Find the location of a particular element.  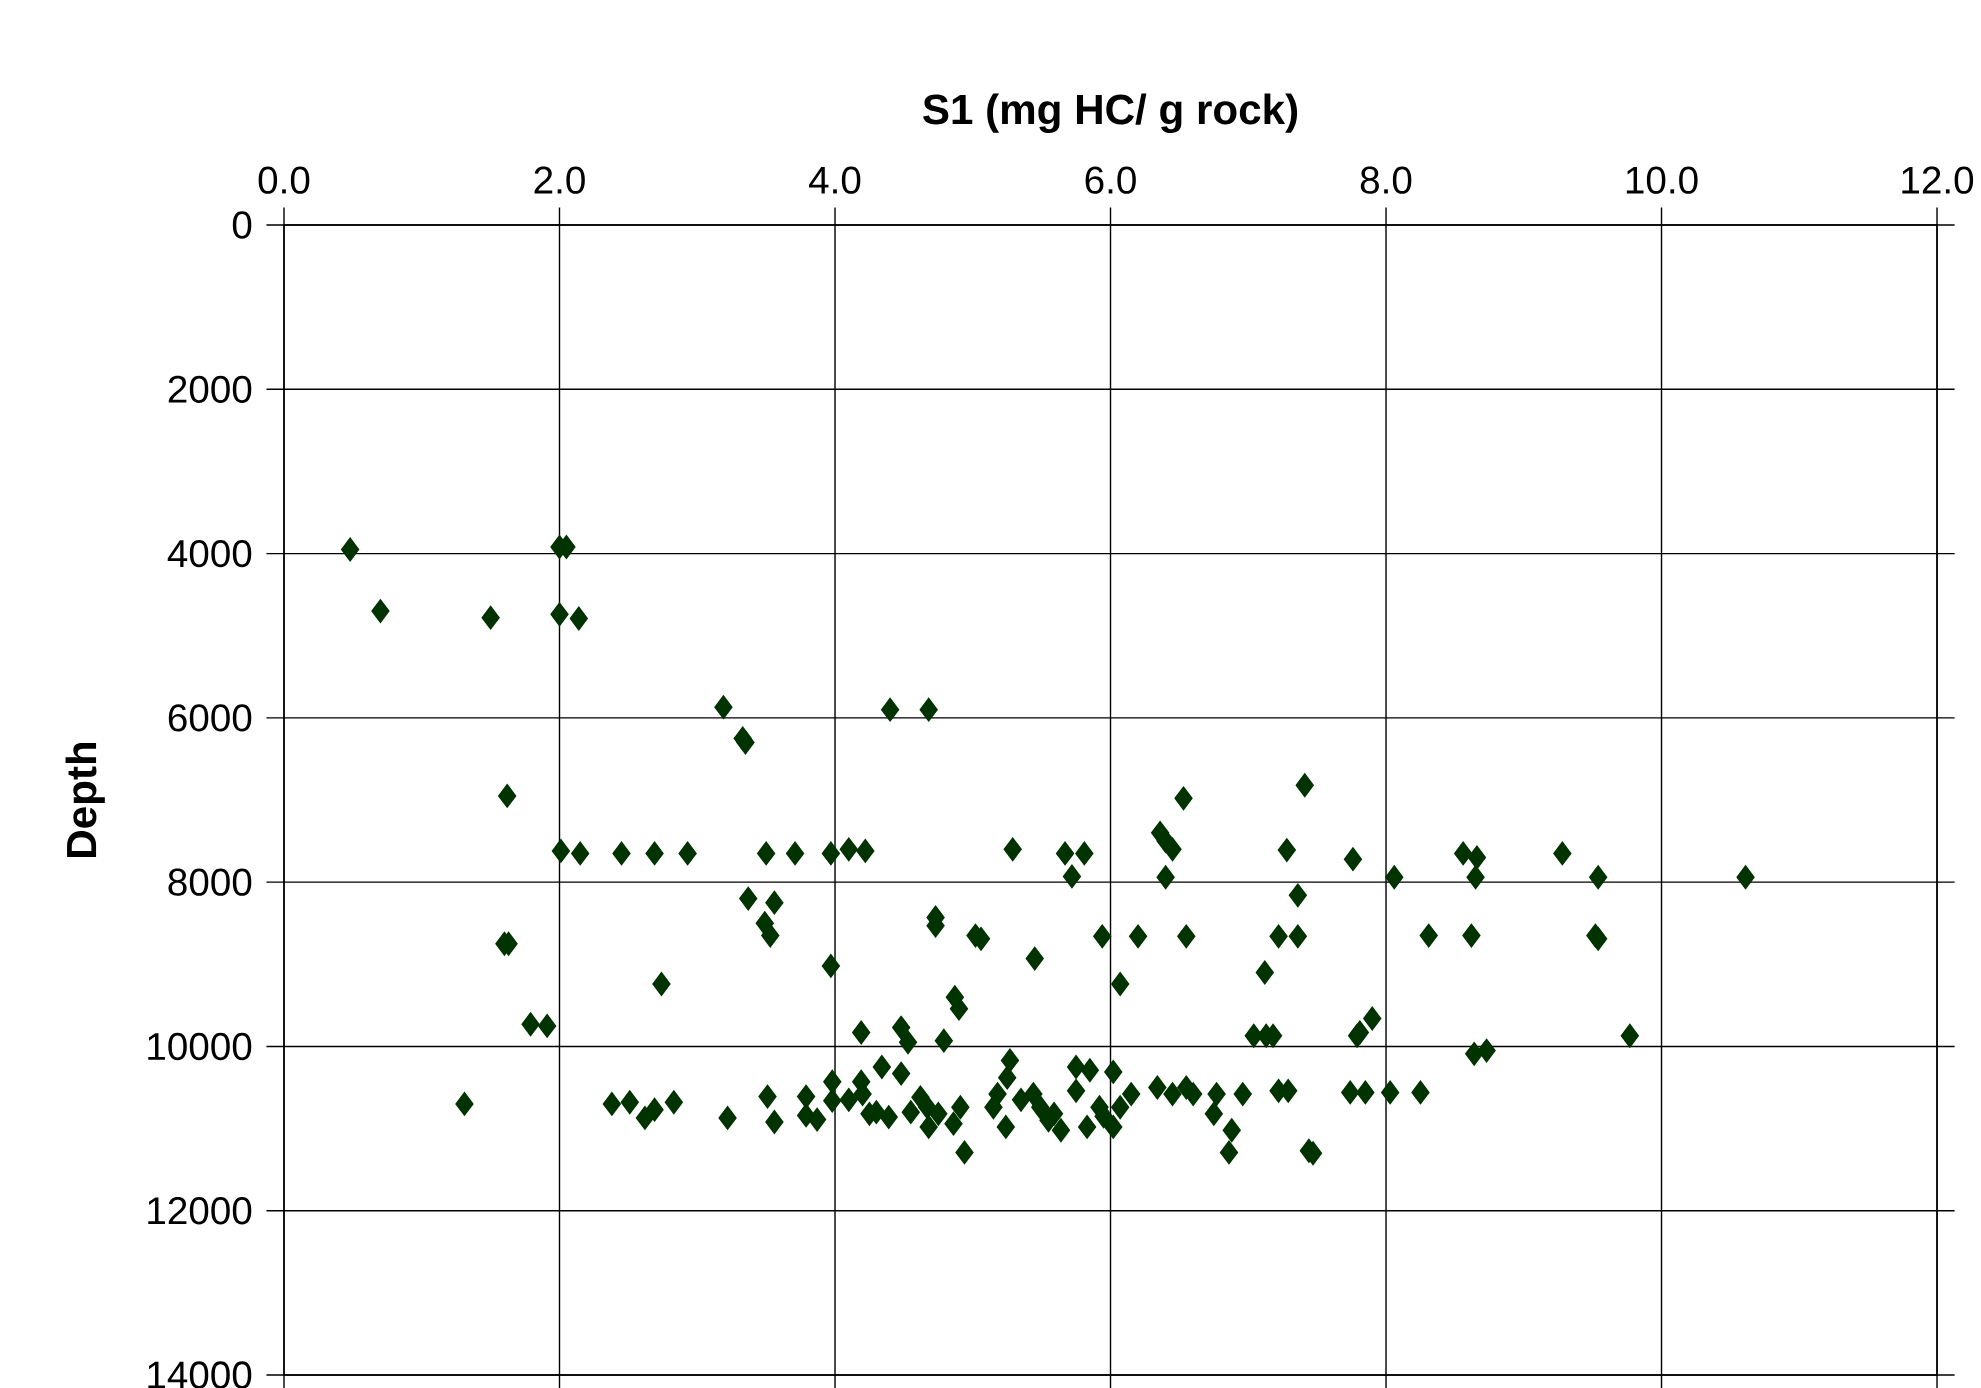

x-tick-label: 4.0 is located at coordinates (835, 180).